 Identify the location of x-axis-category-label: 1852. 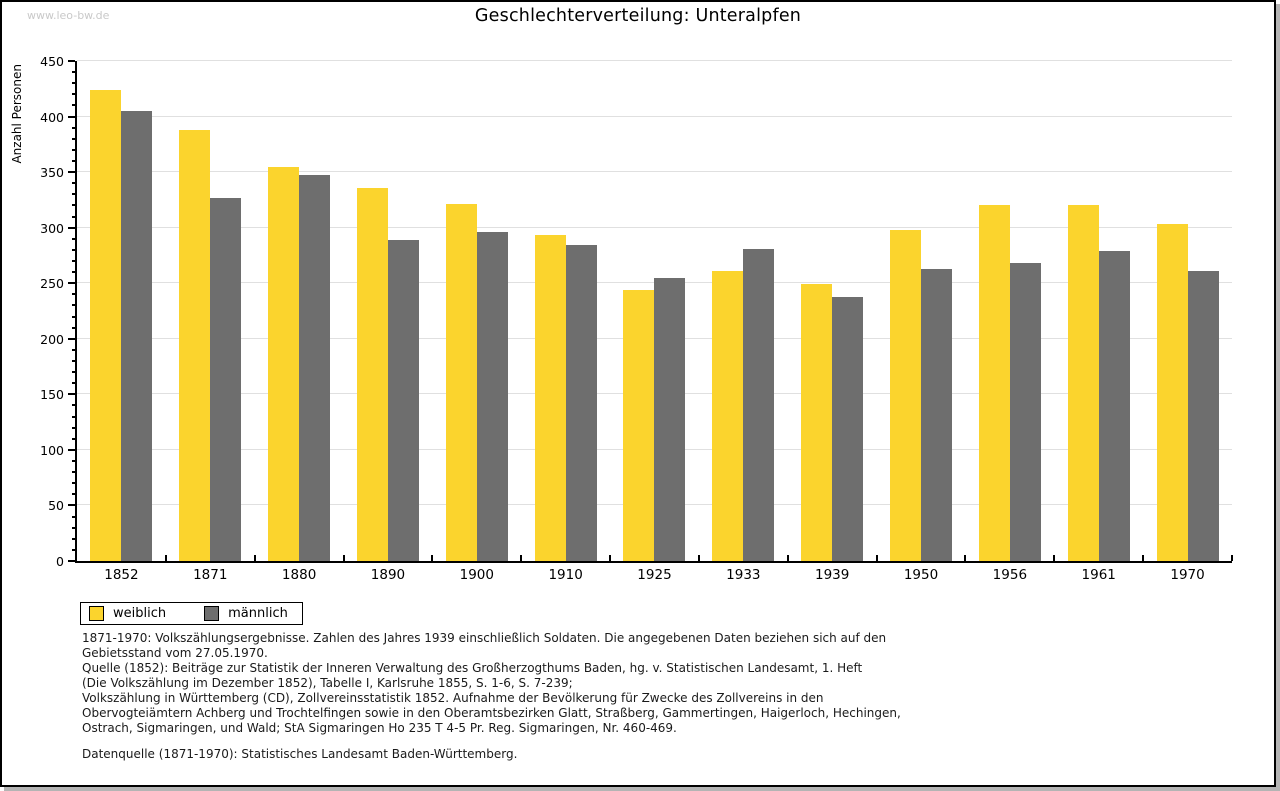
(121, 575).